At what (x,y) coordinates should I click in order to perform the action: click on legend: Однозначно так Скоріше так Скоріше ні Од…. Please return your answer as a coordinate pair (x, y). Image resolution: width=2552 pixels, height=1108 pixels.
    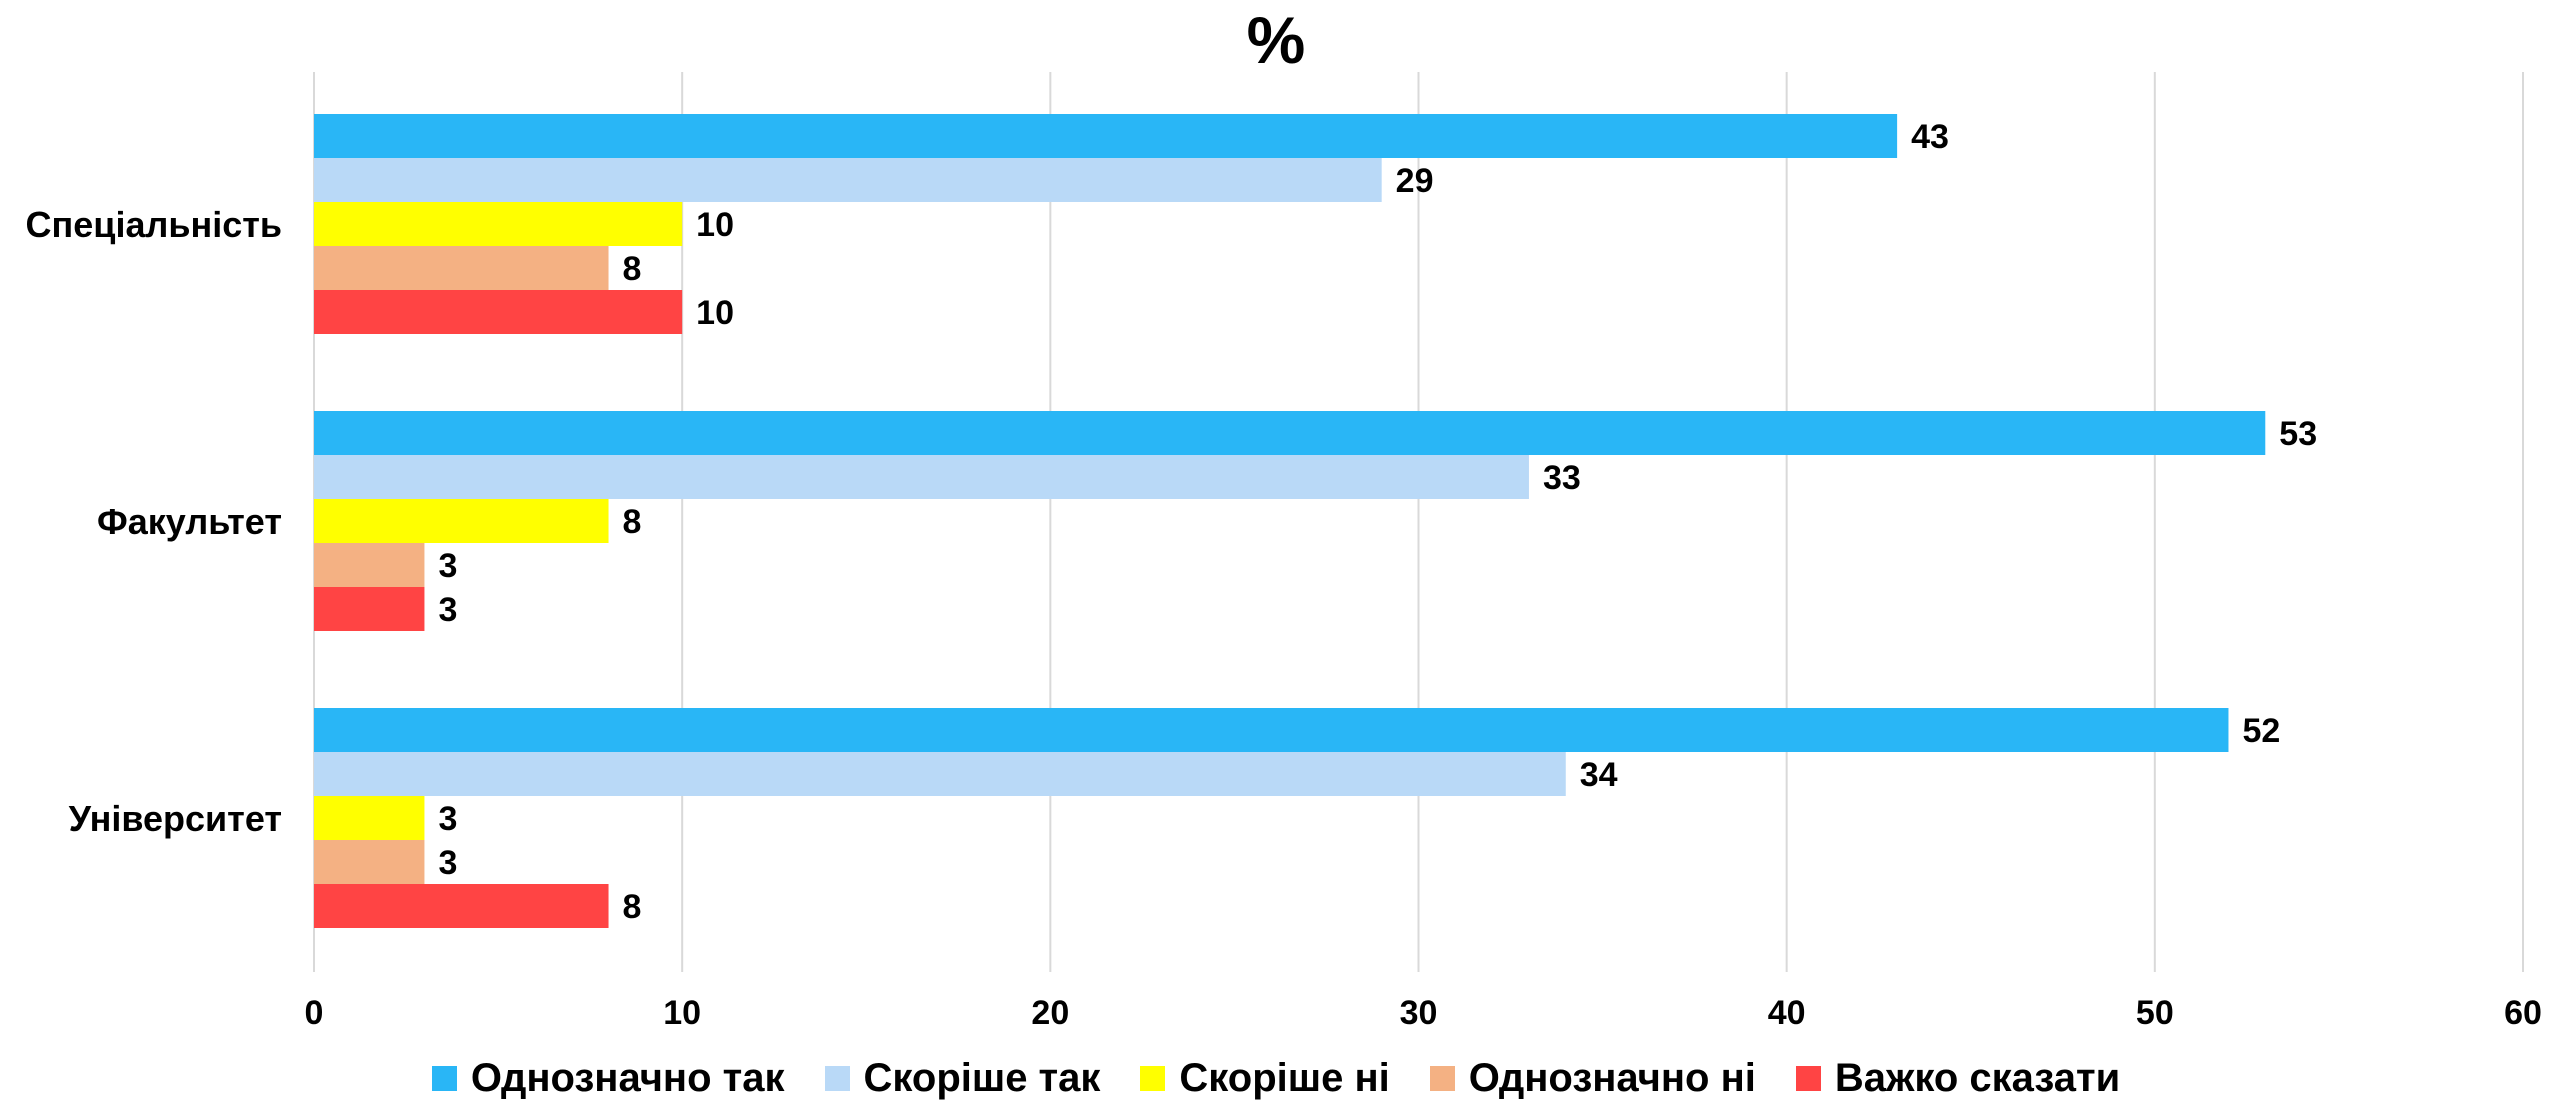
    Looking at the image, I should click on (1276, 1078).